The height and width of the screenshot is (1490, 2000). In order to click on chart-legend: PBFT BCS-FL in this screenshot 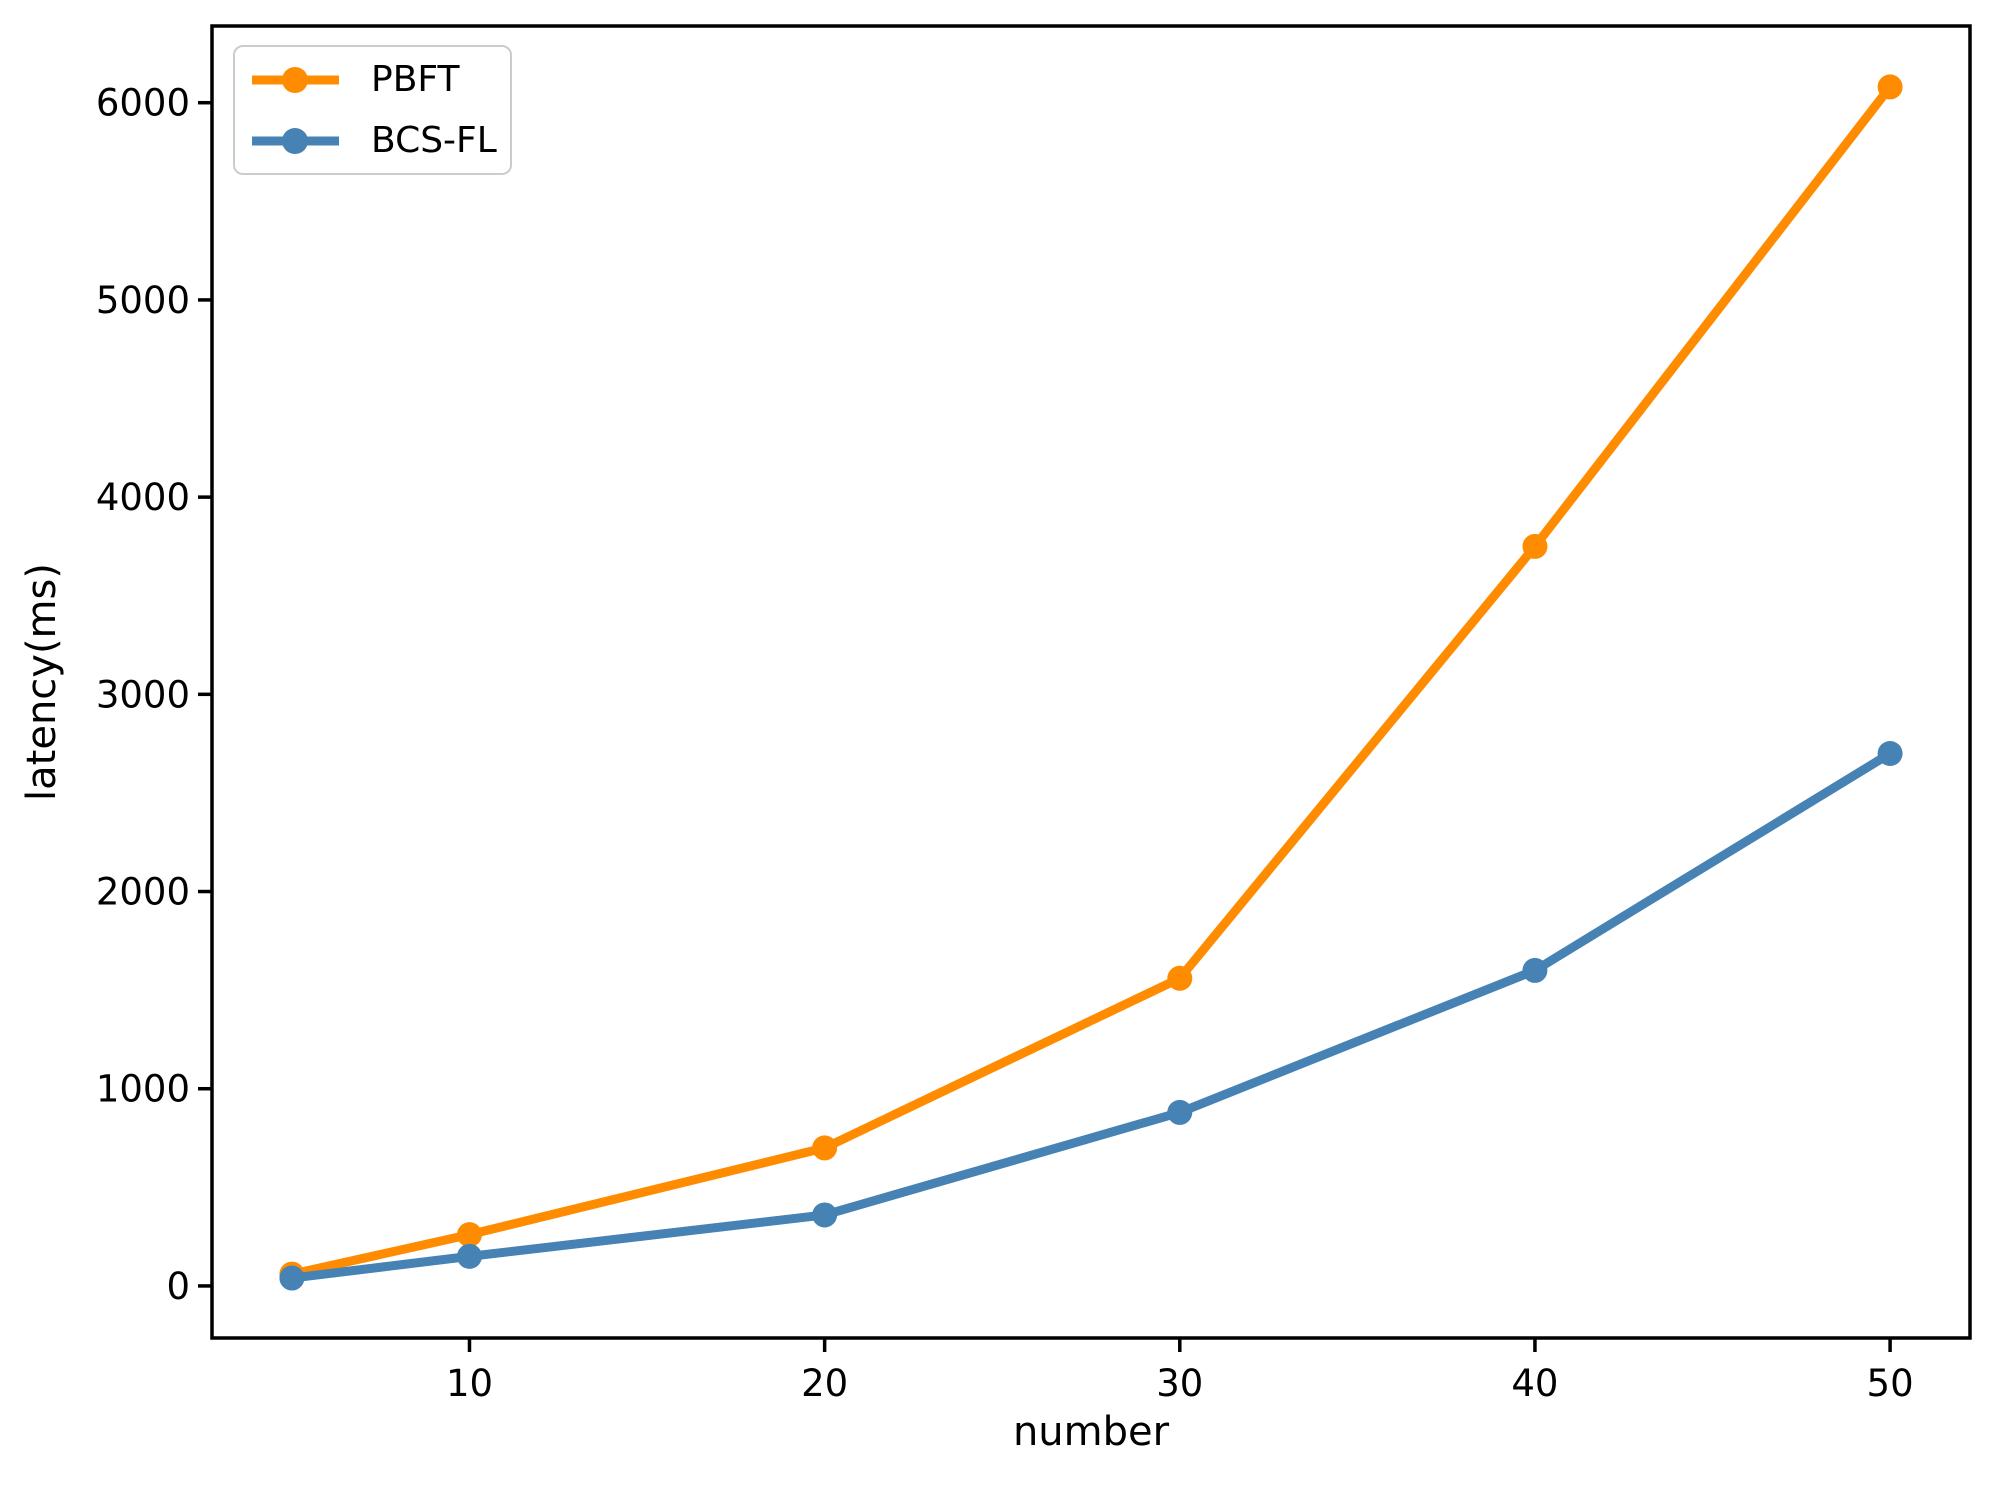, I will do `click(372, 110)`.